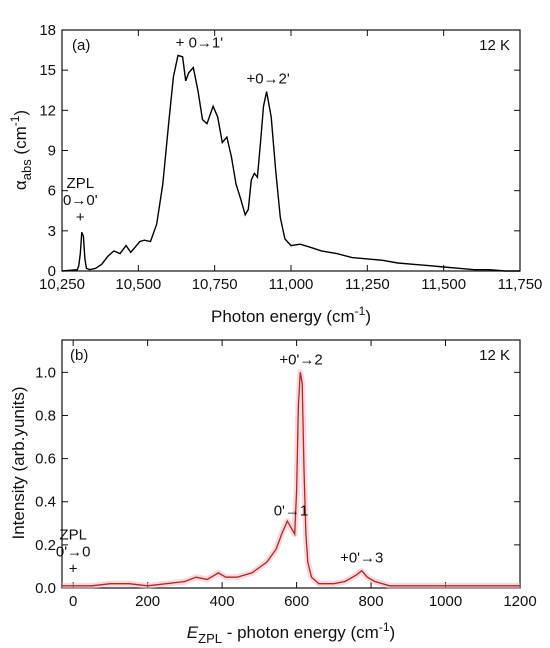 The width and height of the screenshot is (550, 648). What do you see at coordinates (296, 601) in the screenshot?
I see `x-tick-label: 600` at bounding box center [296, 601].